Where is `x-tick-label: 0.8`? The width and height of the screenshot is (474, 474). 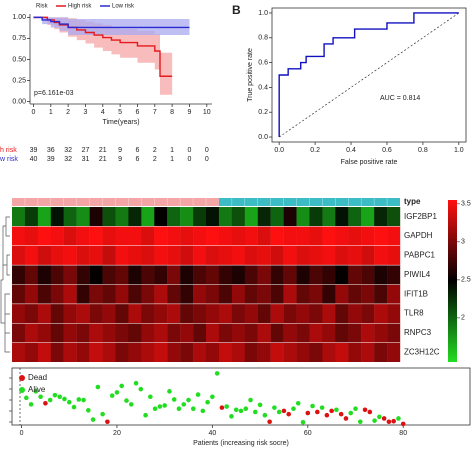 x-tick-label: 0.8 is located at coordinates (423, 150).